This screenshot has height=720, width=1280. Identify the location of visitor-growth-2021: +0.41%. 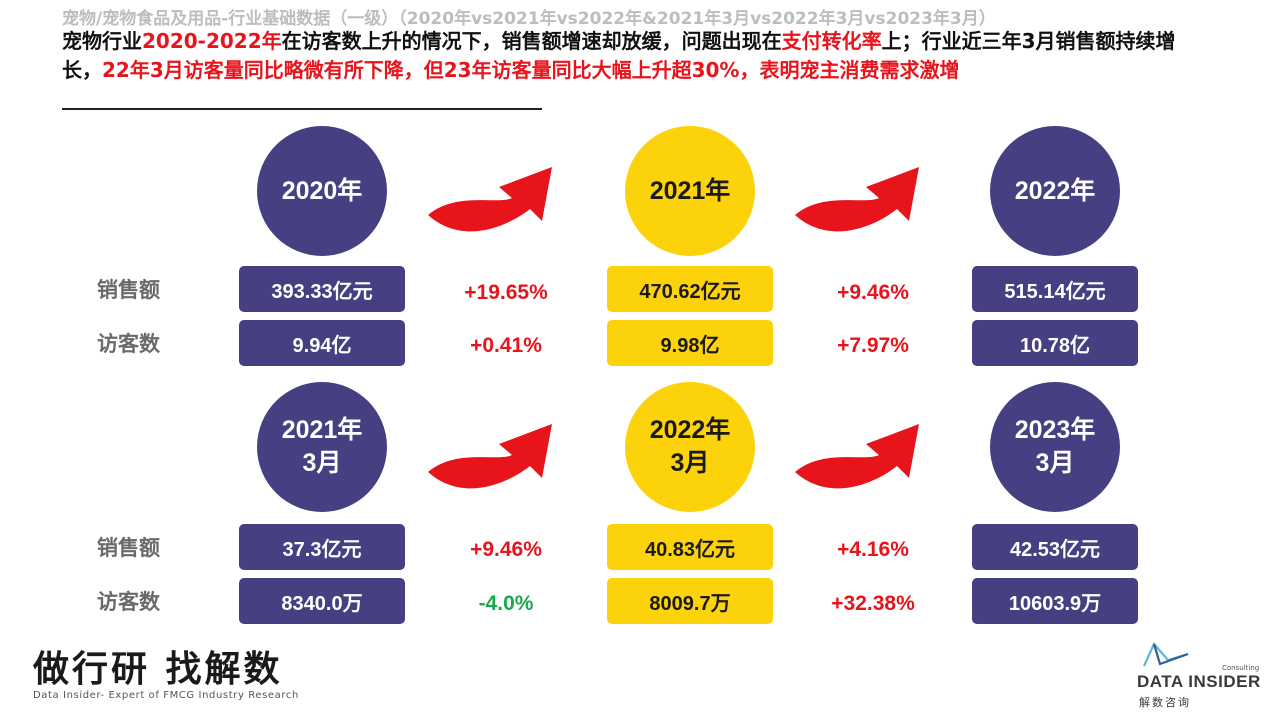
(506, 345).